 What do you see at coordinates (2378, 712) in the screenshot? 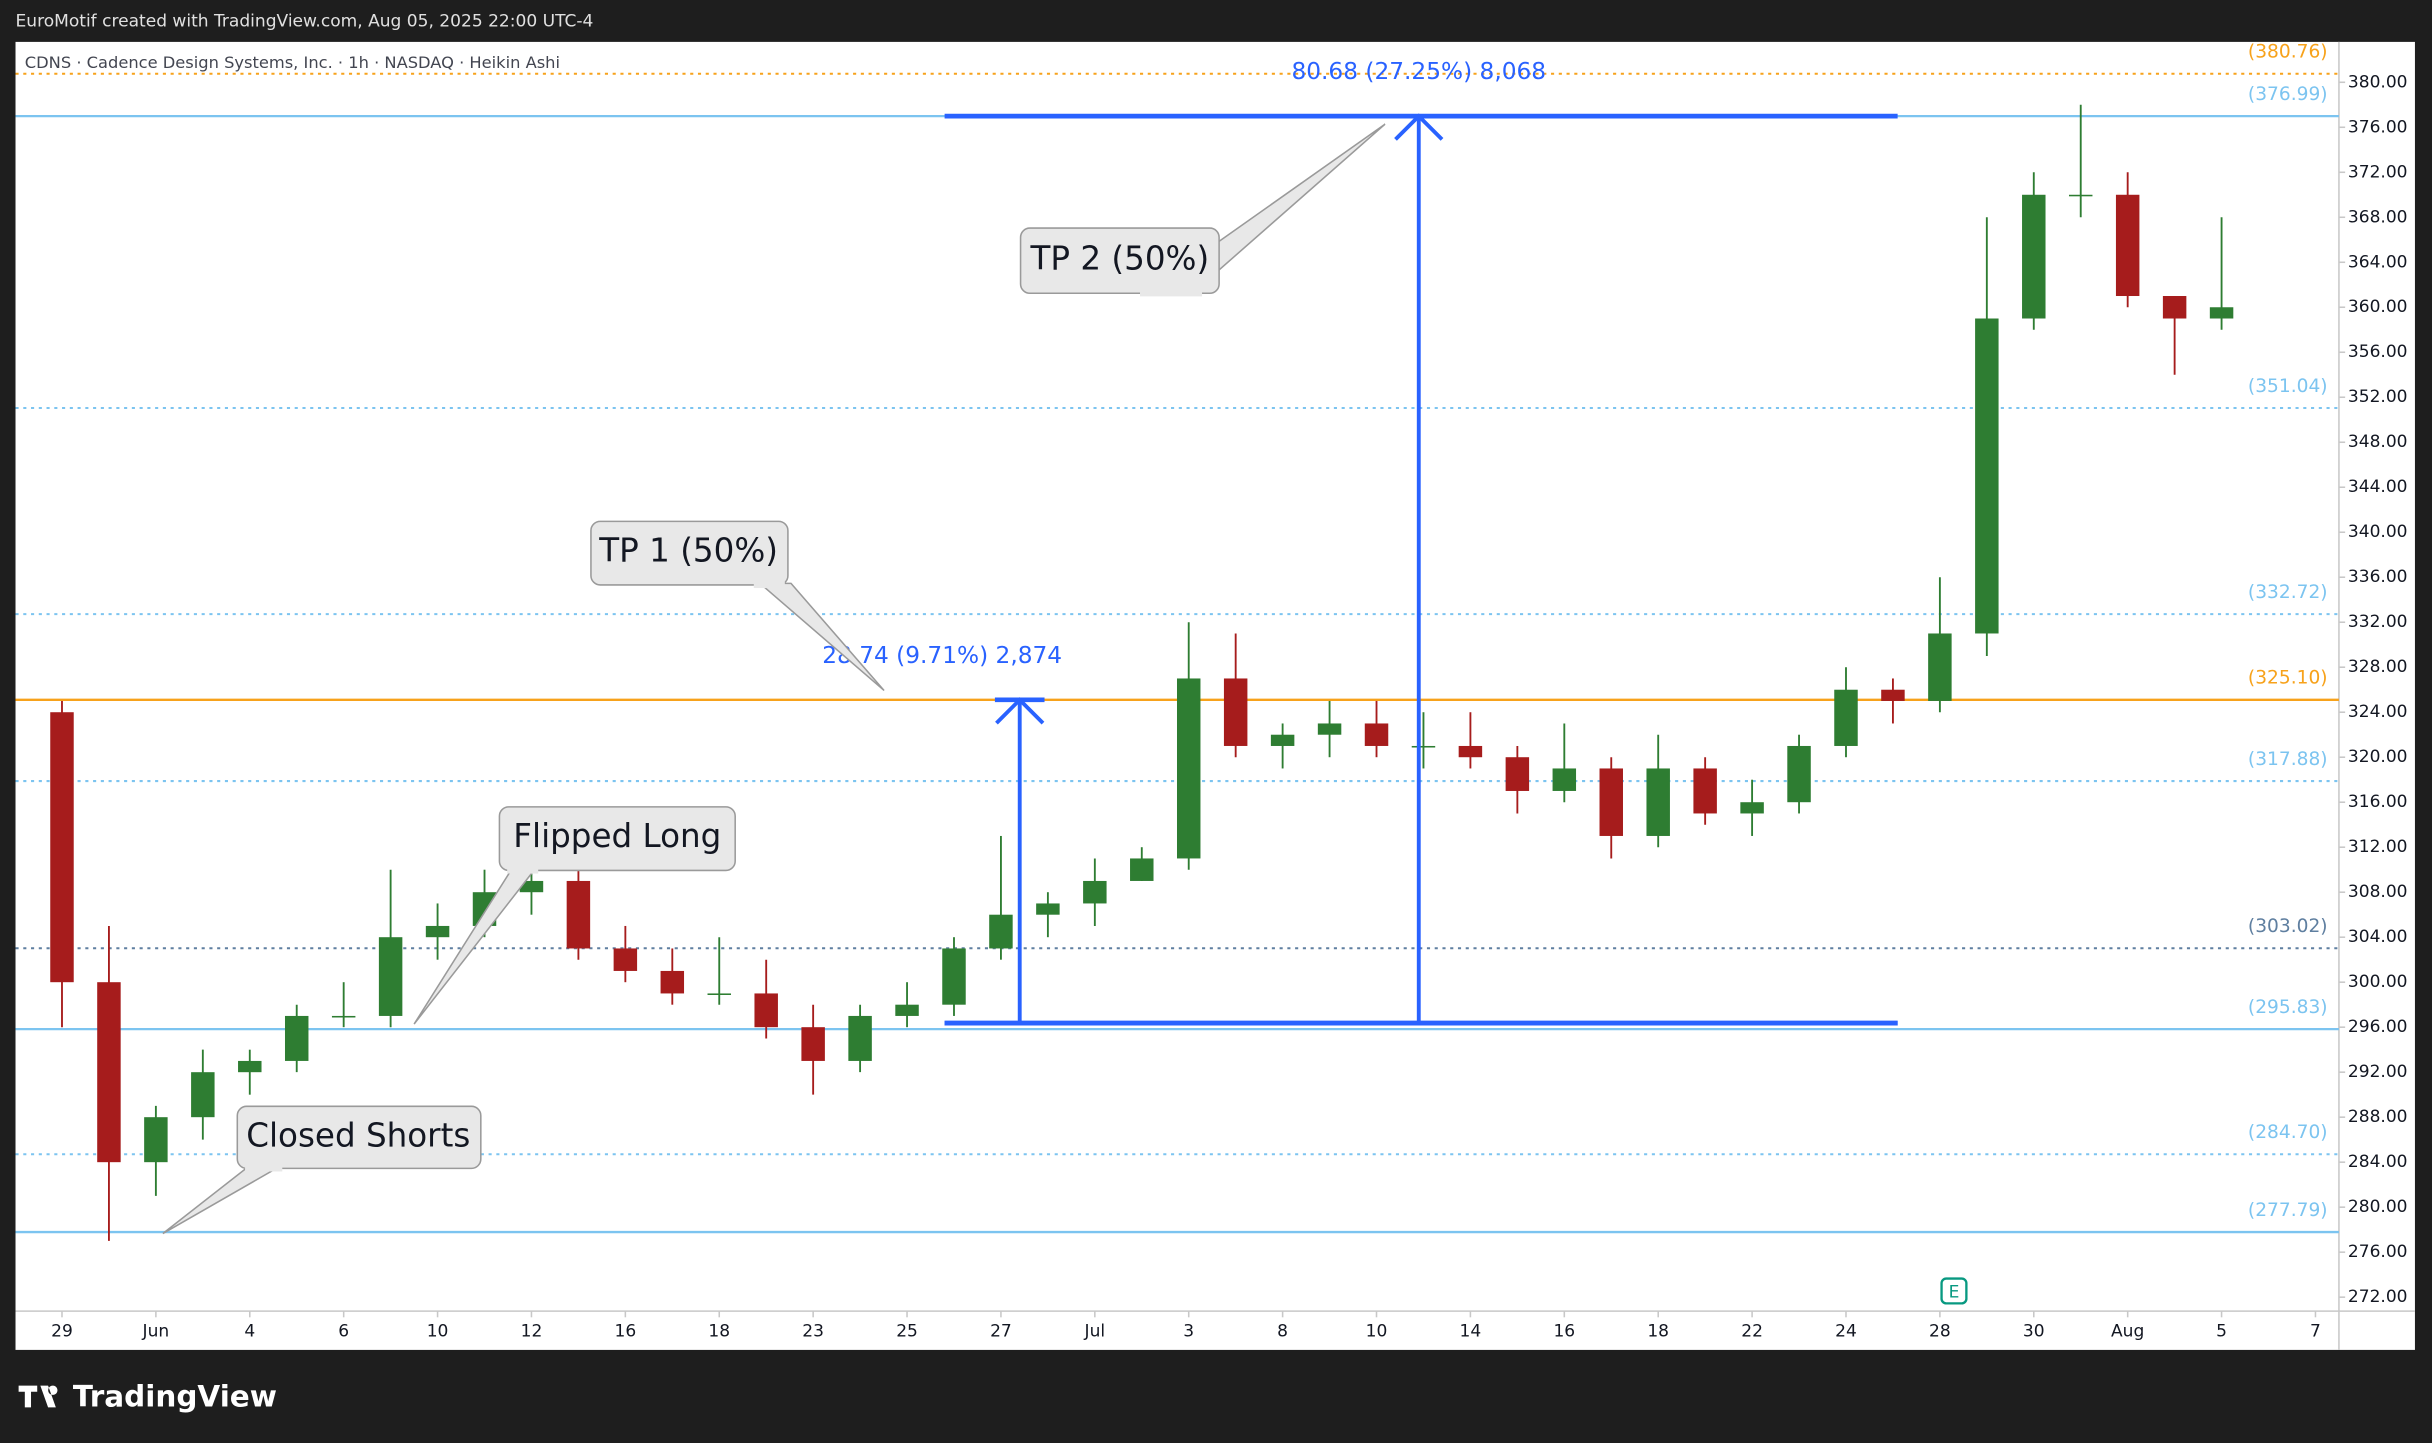
I see `y-tick-label: 324.00` at bounding box center [2378, 712].